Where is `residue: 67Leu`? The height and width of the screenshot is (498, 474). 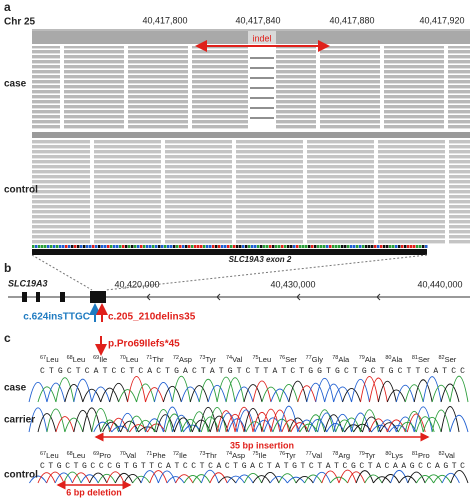
residue: 67Leu is located at coordinates (49, 359).